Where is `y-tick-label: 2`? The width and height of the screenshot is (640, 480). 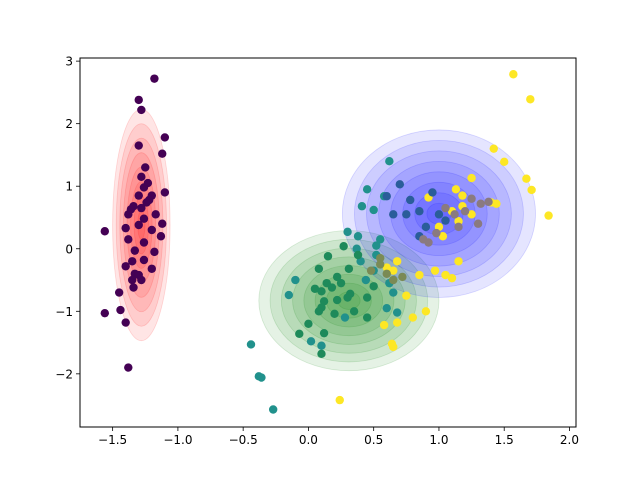 y-tick-label: 2 is located at coordinates (69, 124).